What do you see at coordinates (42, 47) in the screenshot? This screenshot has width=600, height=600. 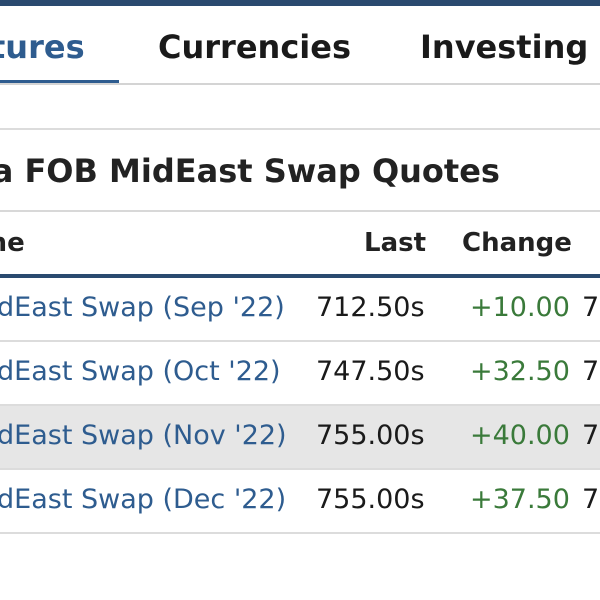 I see `tab-futures: tures` at bounding box center [42, 47].